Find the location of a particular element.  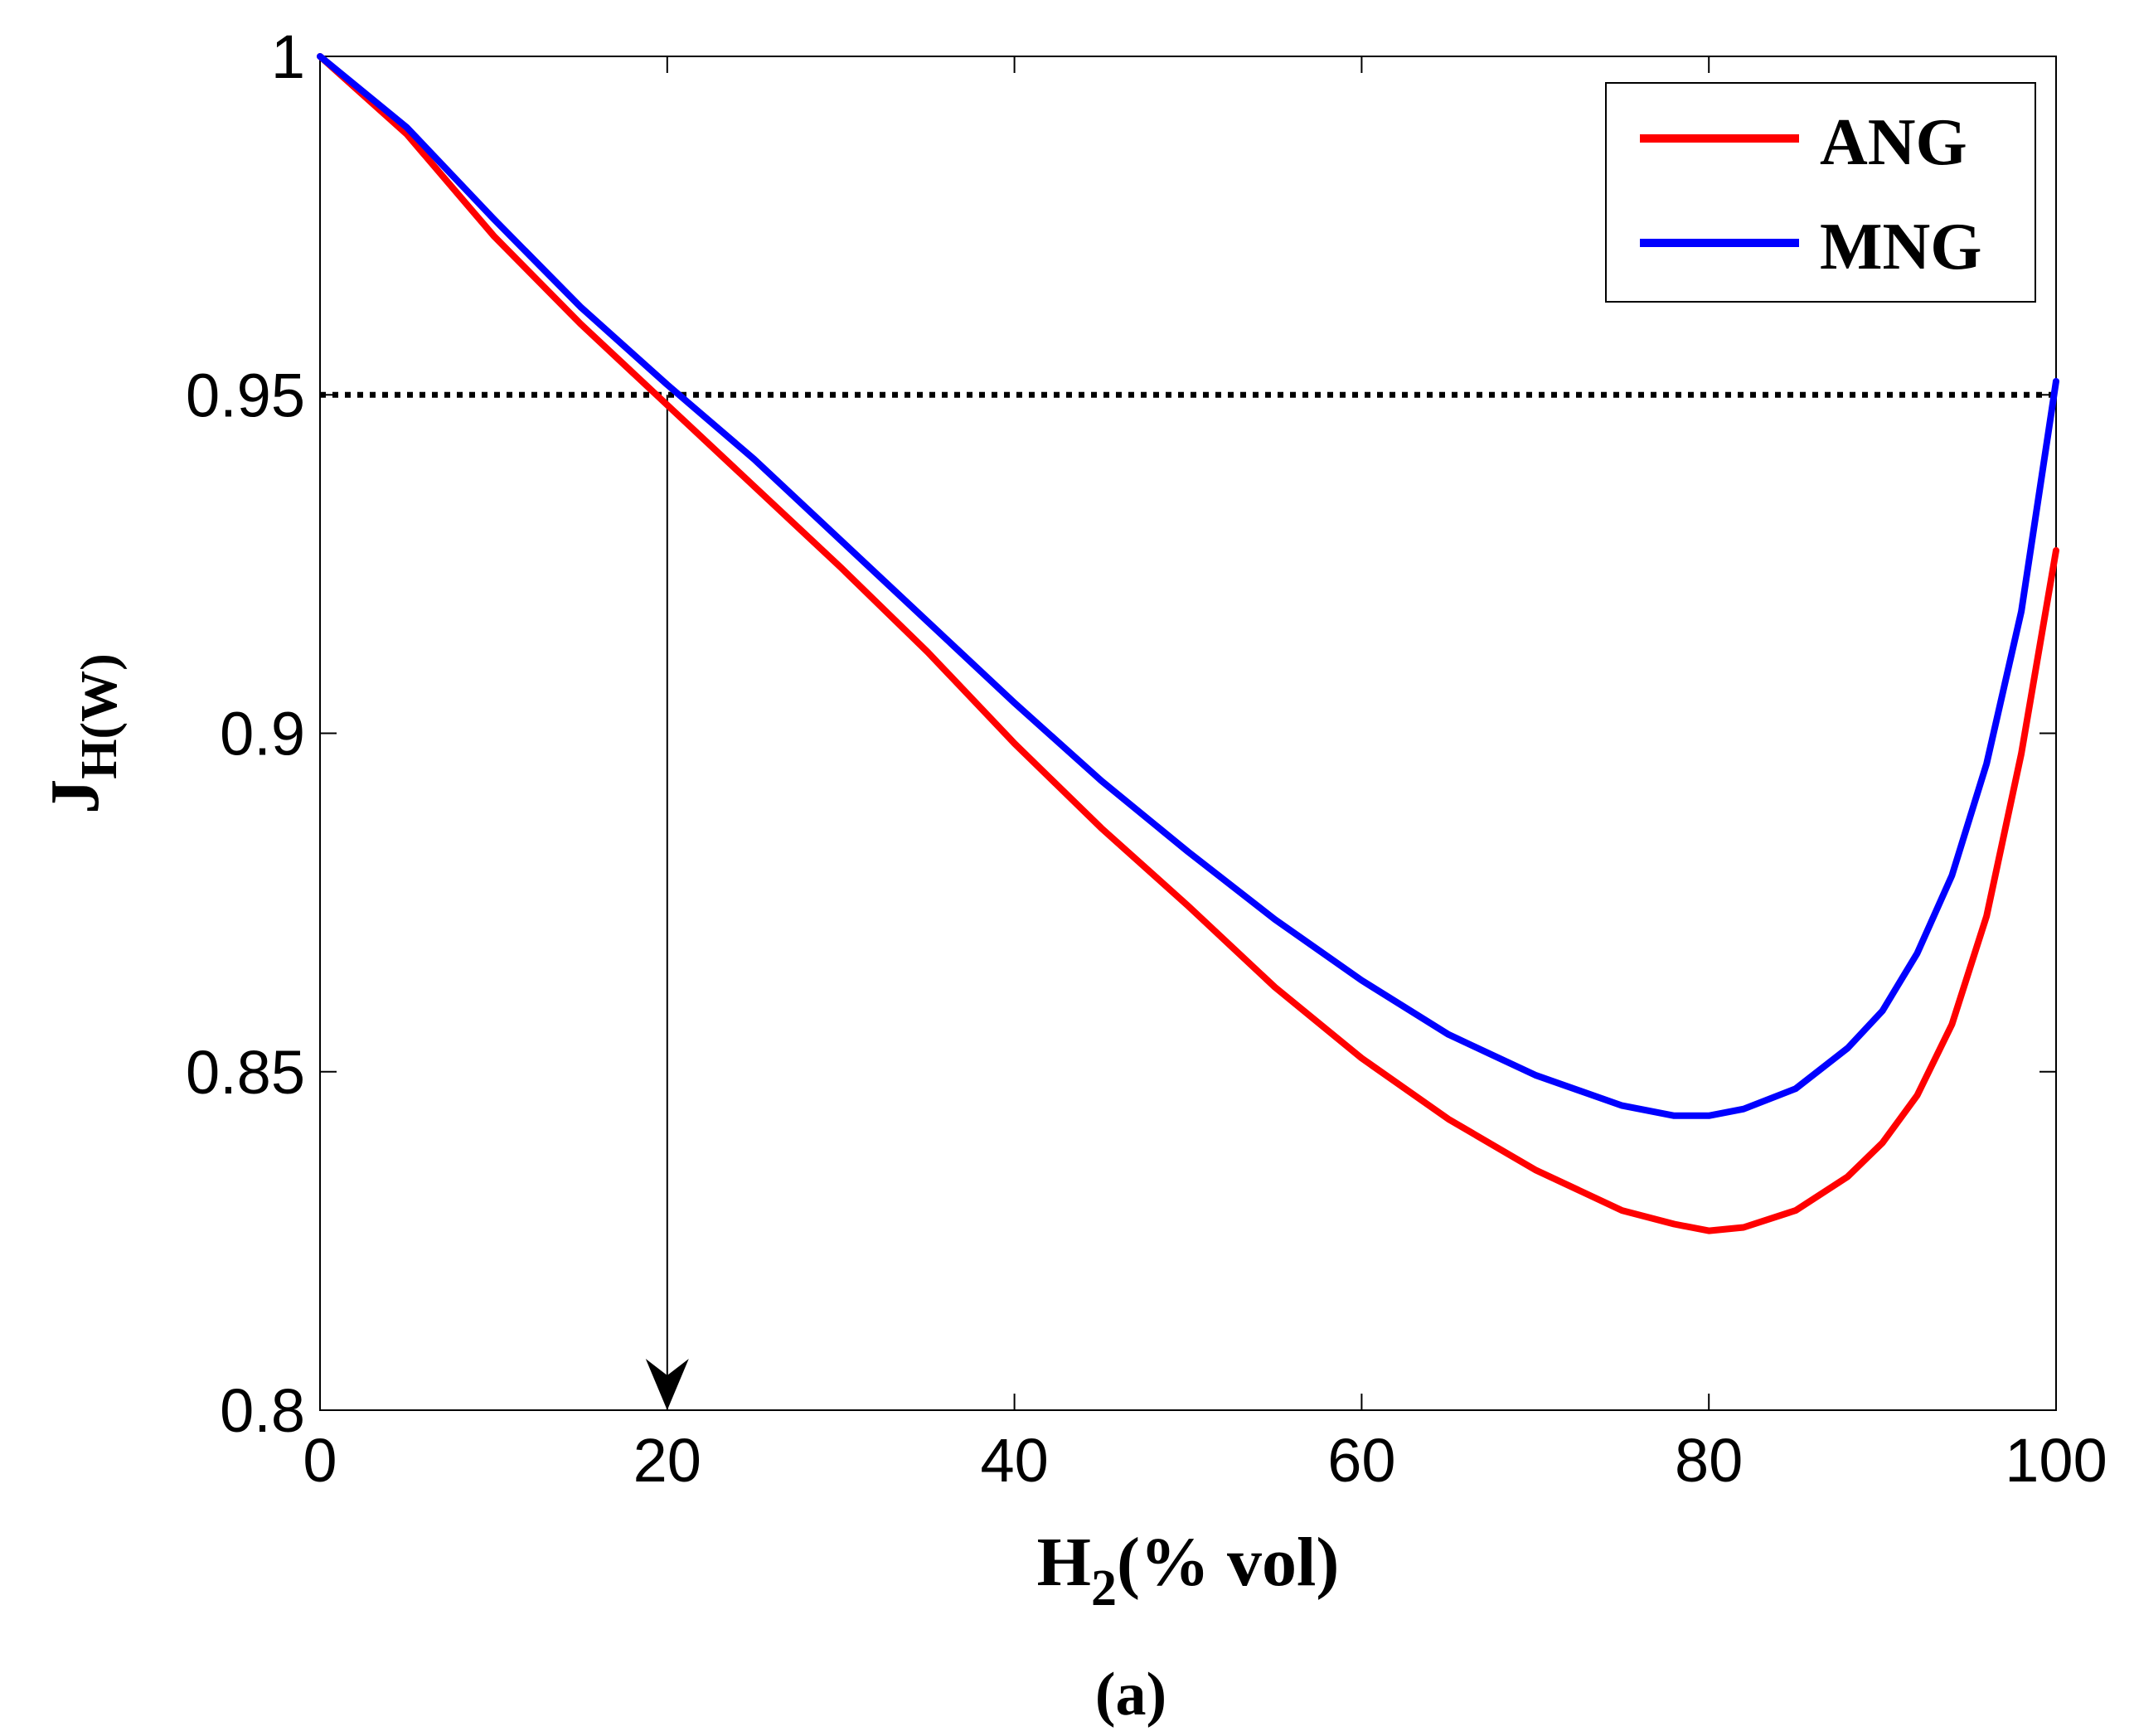

y-tick-labels: 0.8 0.85 0.9 0.95 1 is located at coordinates (245, 733).